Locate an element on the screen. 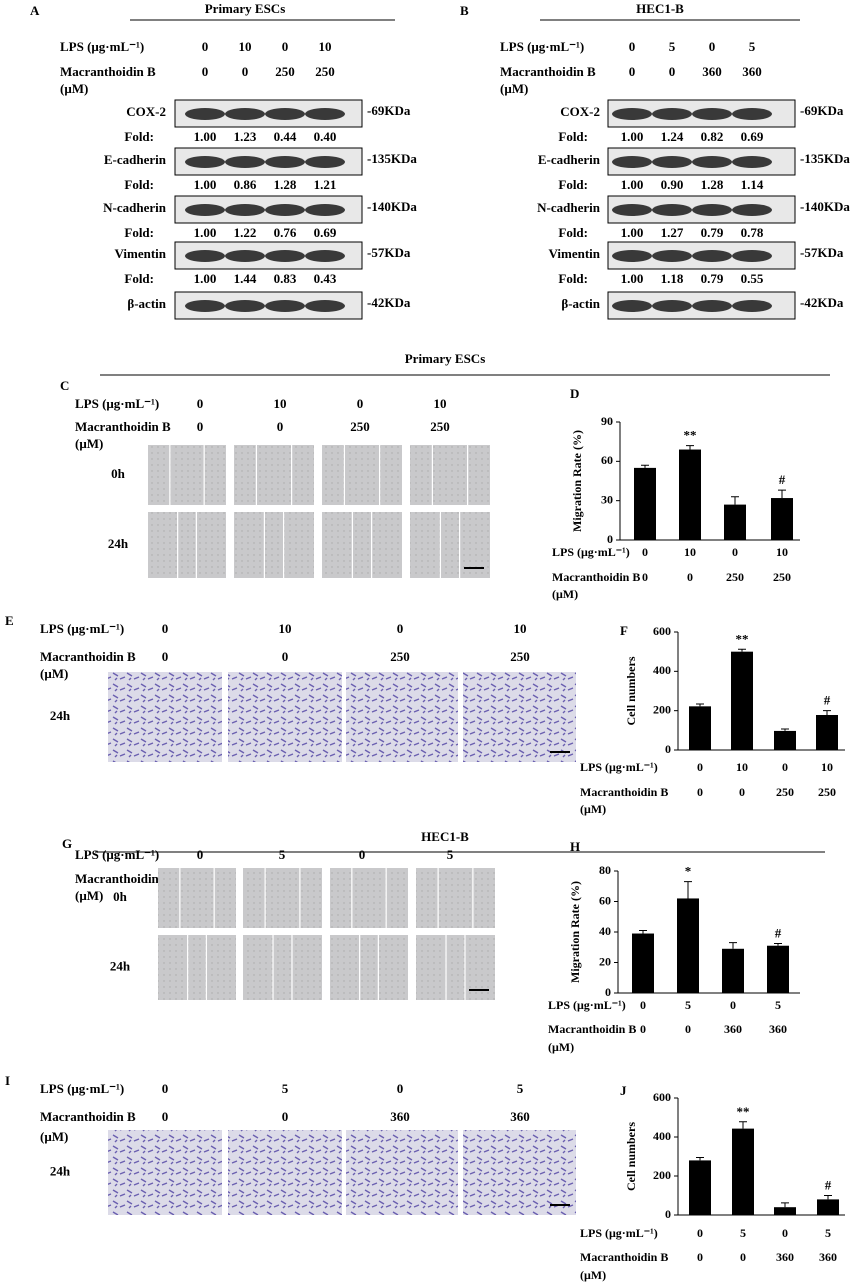 This screenshot has height=1287, width=858. significance-mark: * is located at coordinates (688, 871).